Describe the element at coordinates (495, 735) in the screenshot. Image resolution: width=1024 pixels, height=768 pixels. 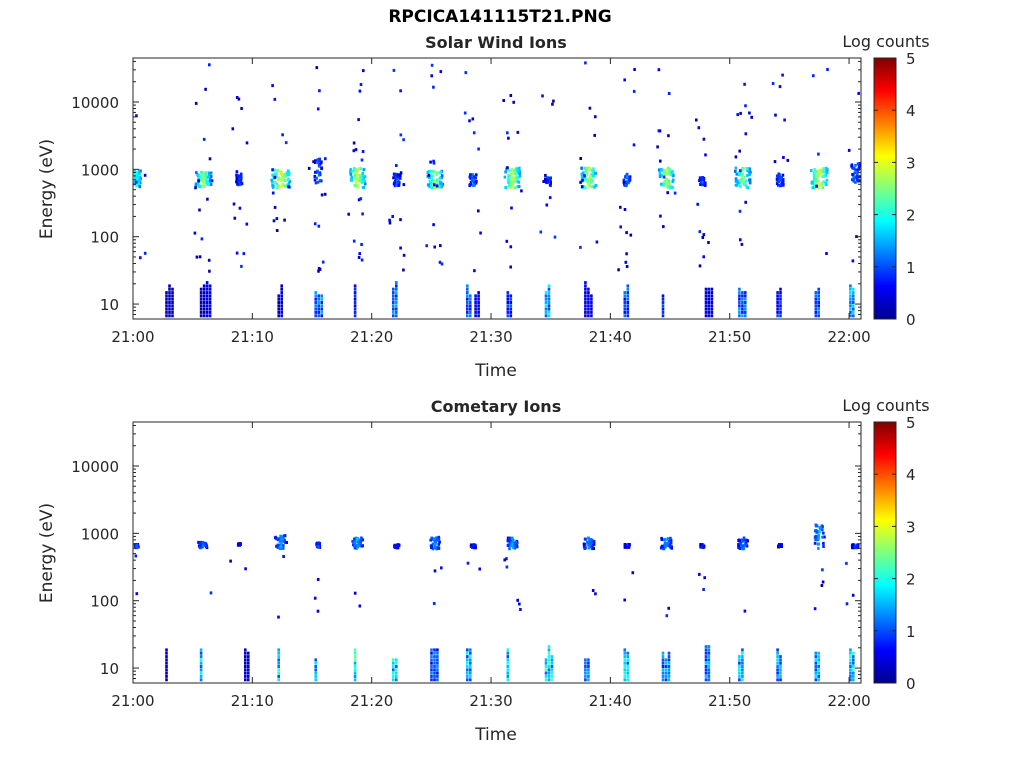
I see `x-axis-label: Time` at that location.